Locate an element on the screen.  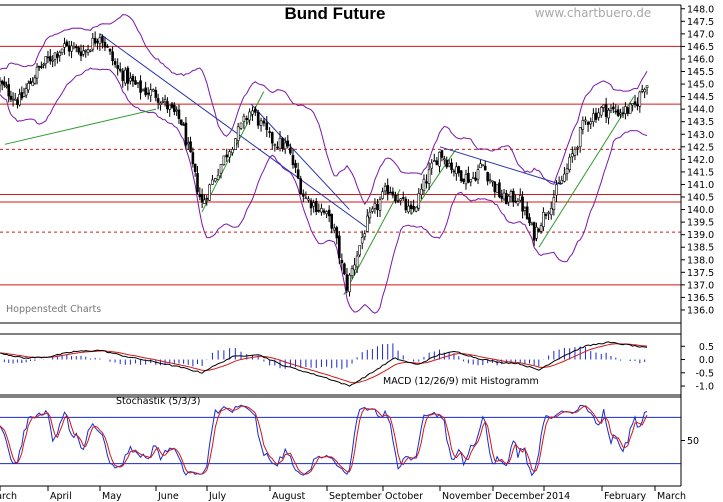
stochastic-panel is located at coordinates (340, 440).